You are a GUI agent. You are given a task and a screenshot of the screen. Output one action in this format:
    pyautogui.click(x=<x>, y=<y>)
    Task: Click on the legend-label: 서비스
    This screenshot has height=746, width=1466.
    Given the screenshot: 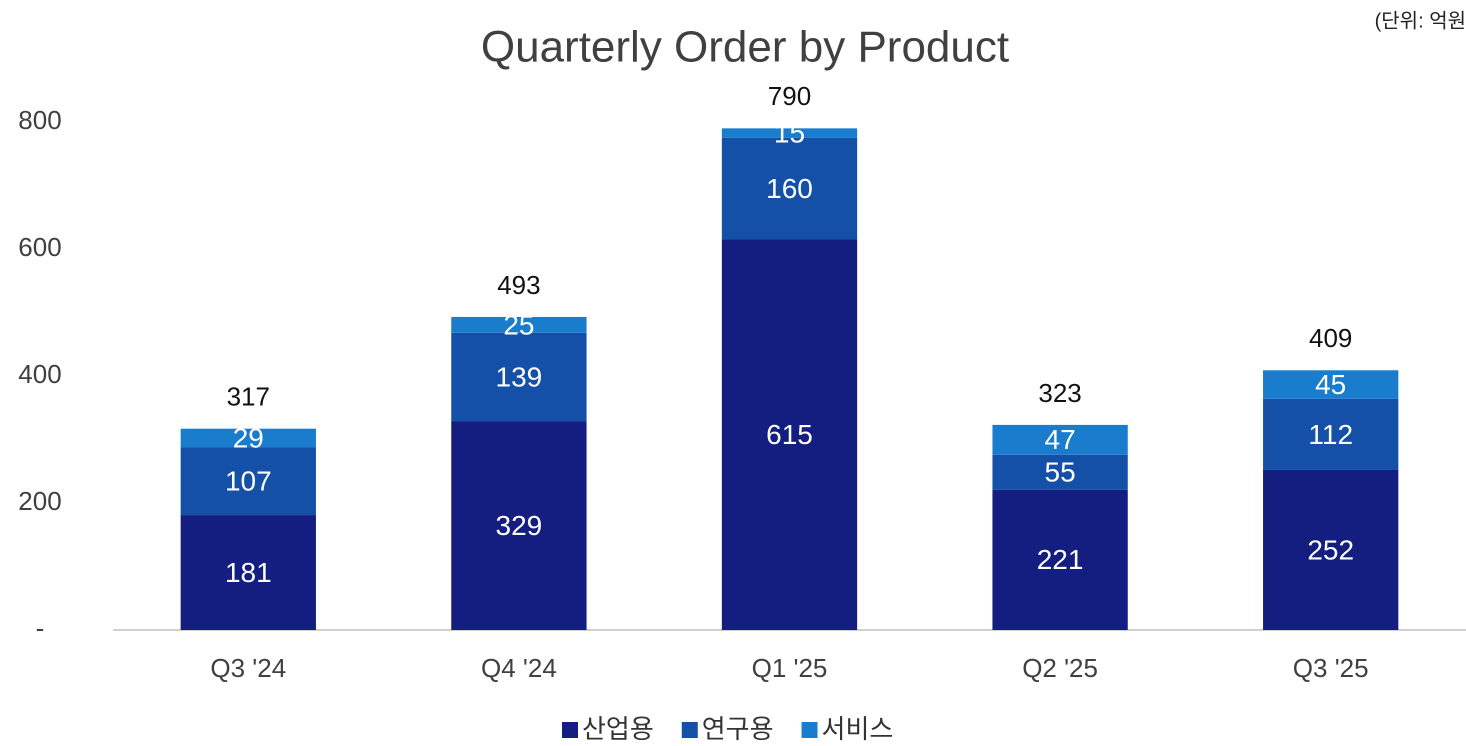 What is the action you would take?
    pyautogui.click(x=858, y=729)
    